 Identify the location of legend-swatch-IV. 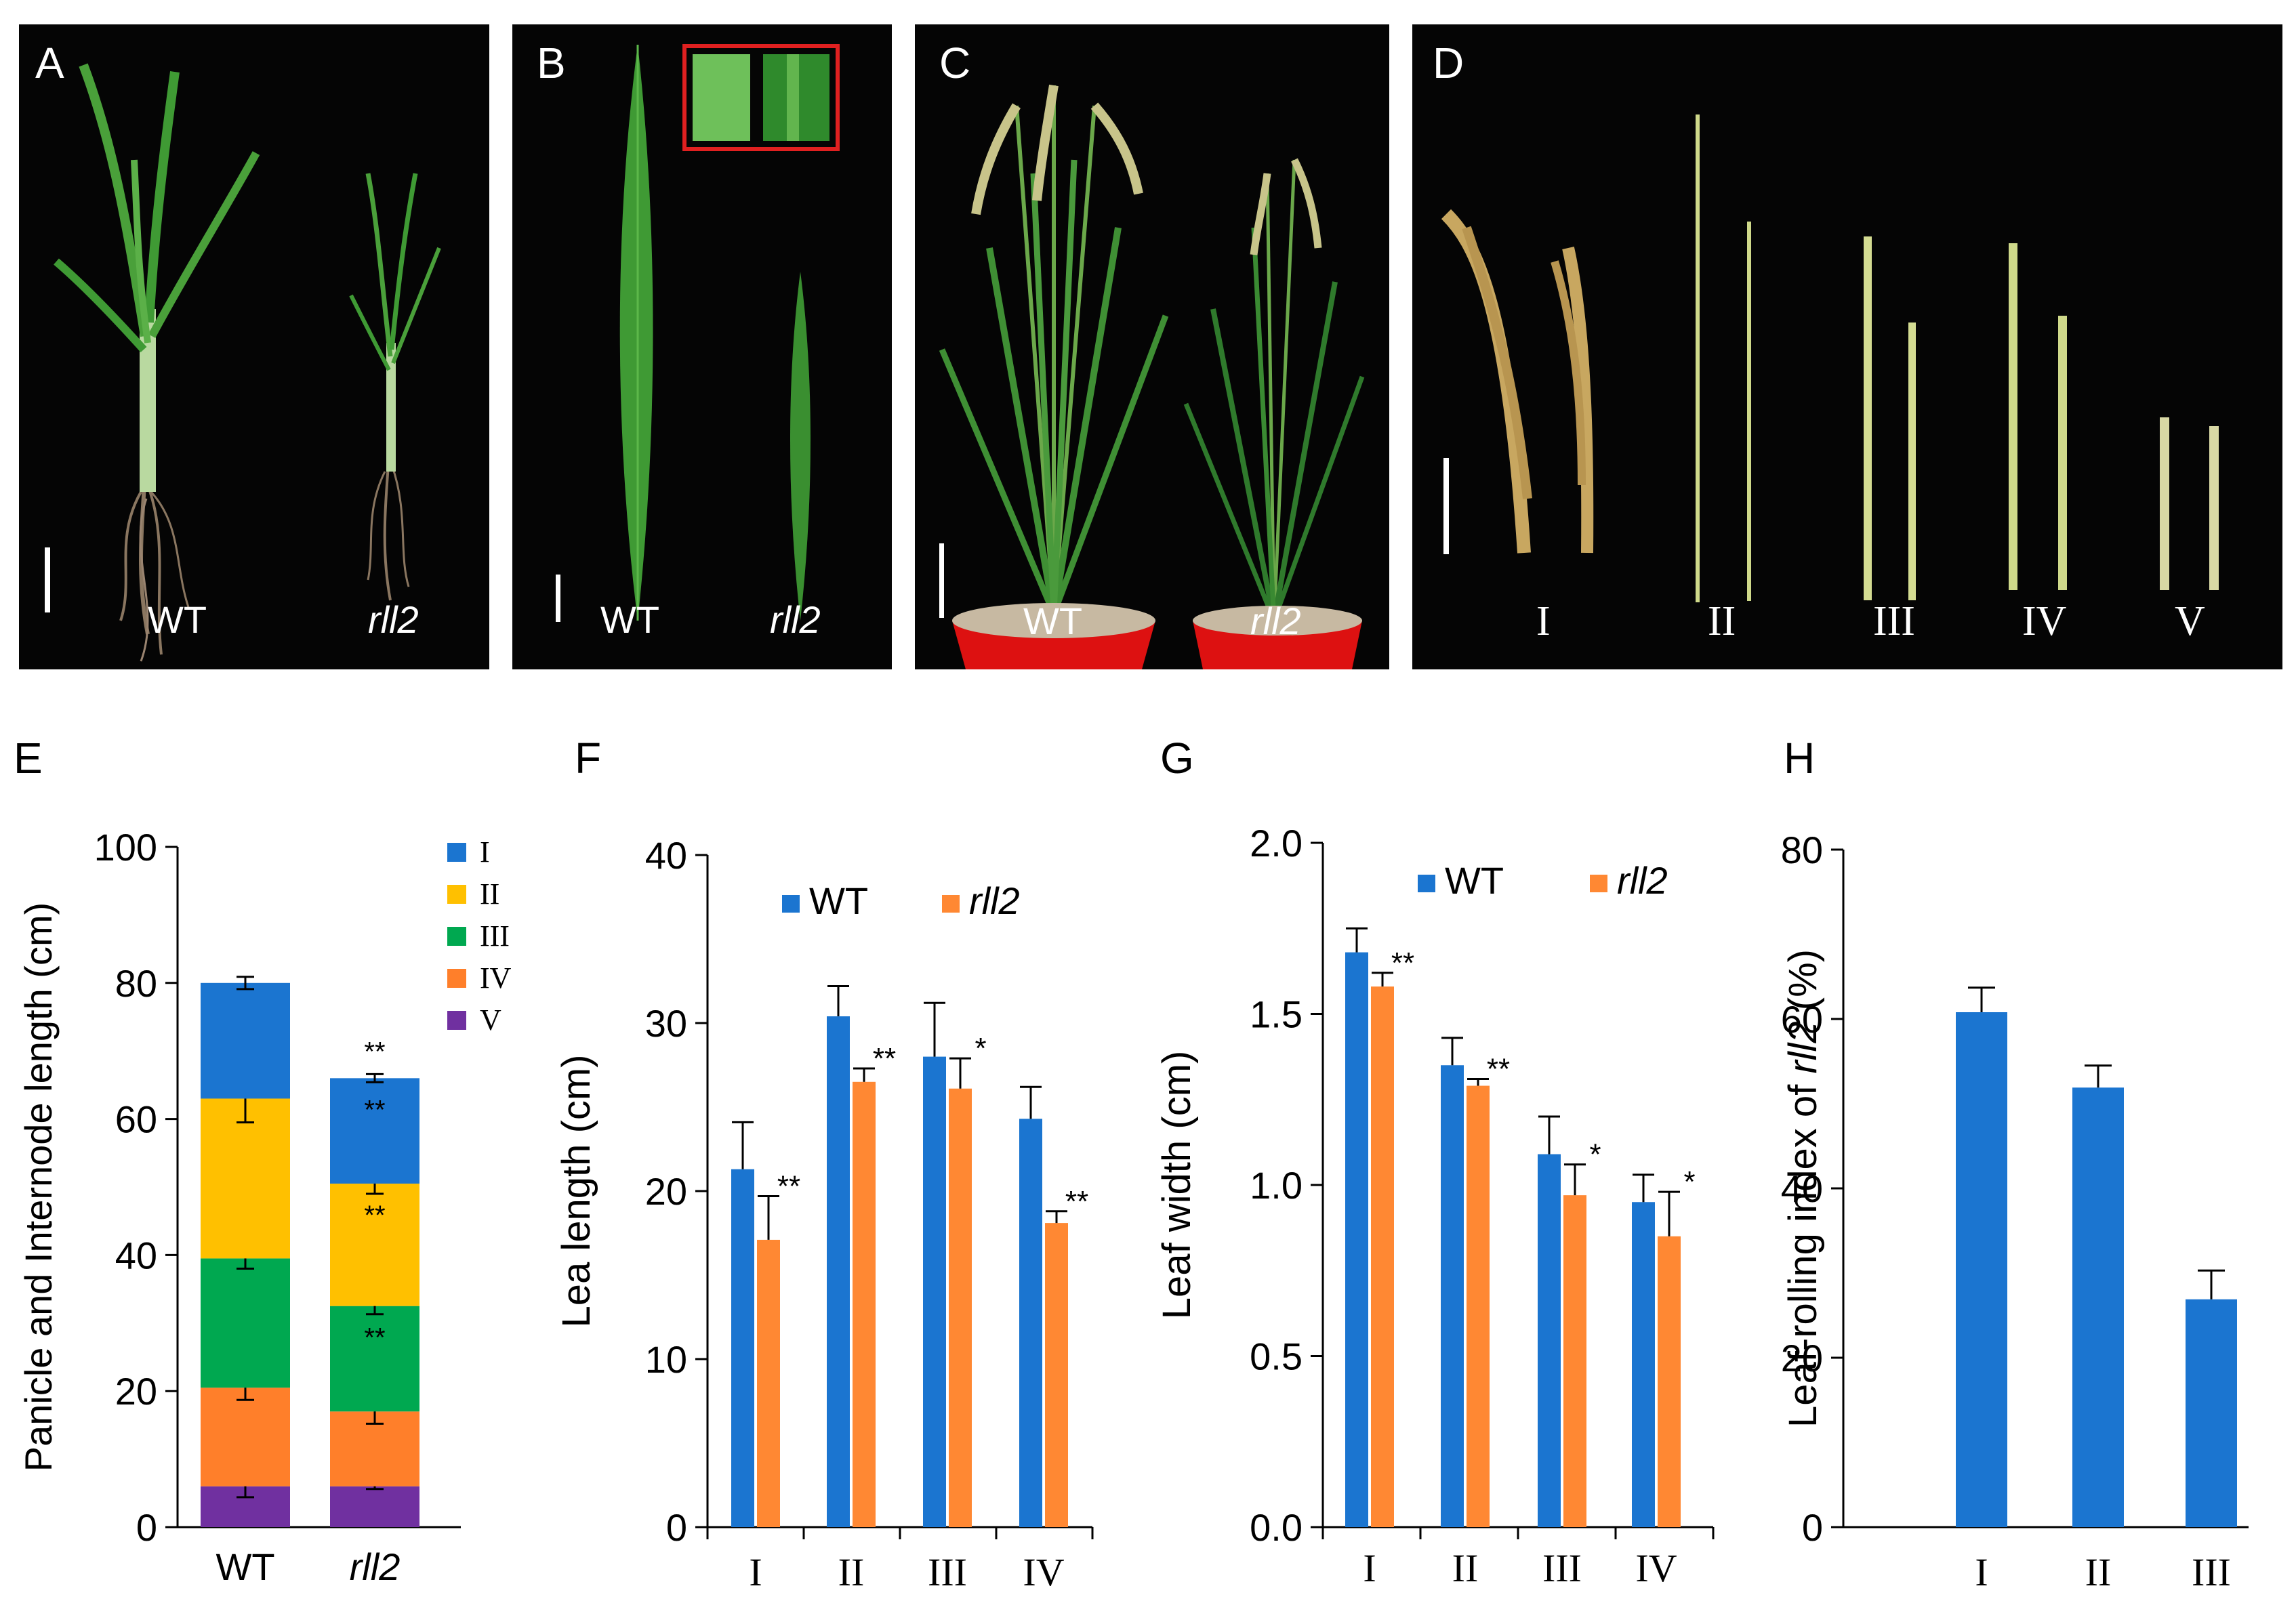
(456, 978).